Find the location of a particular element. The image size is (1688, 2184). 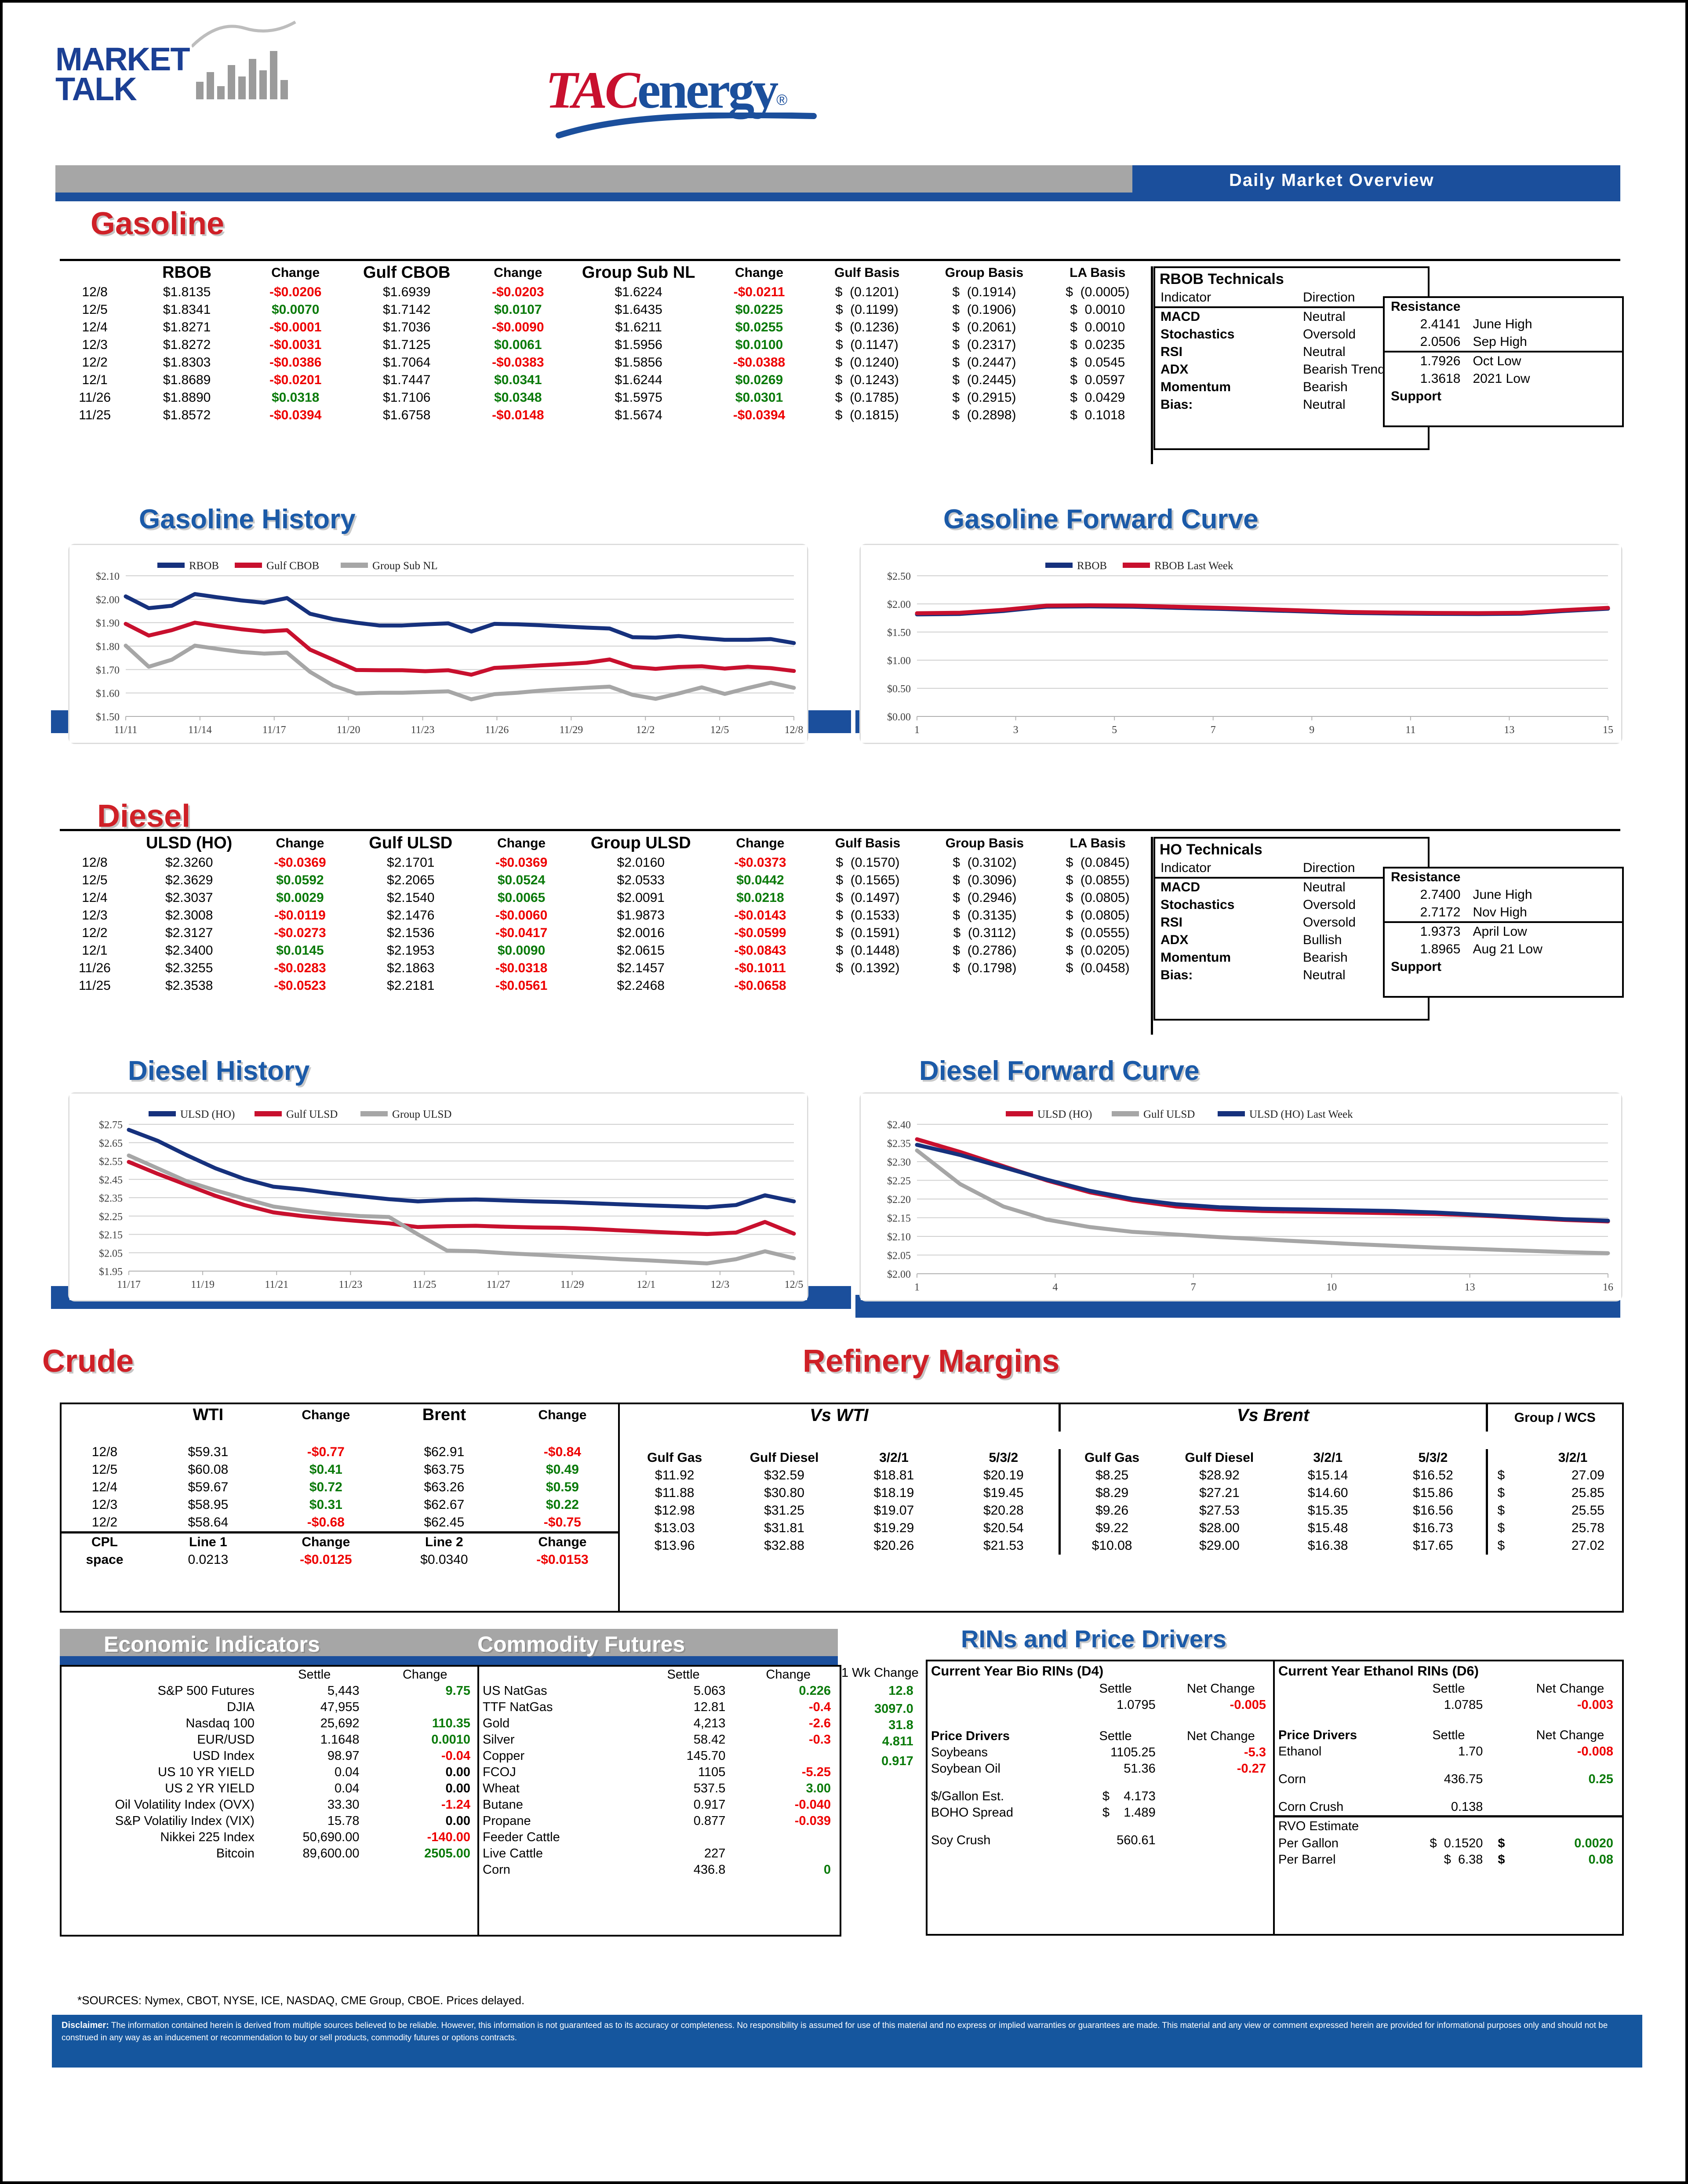

cell: $32.59 is located at coordinates (784, 1475).